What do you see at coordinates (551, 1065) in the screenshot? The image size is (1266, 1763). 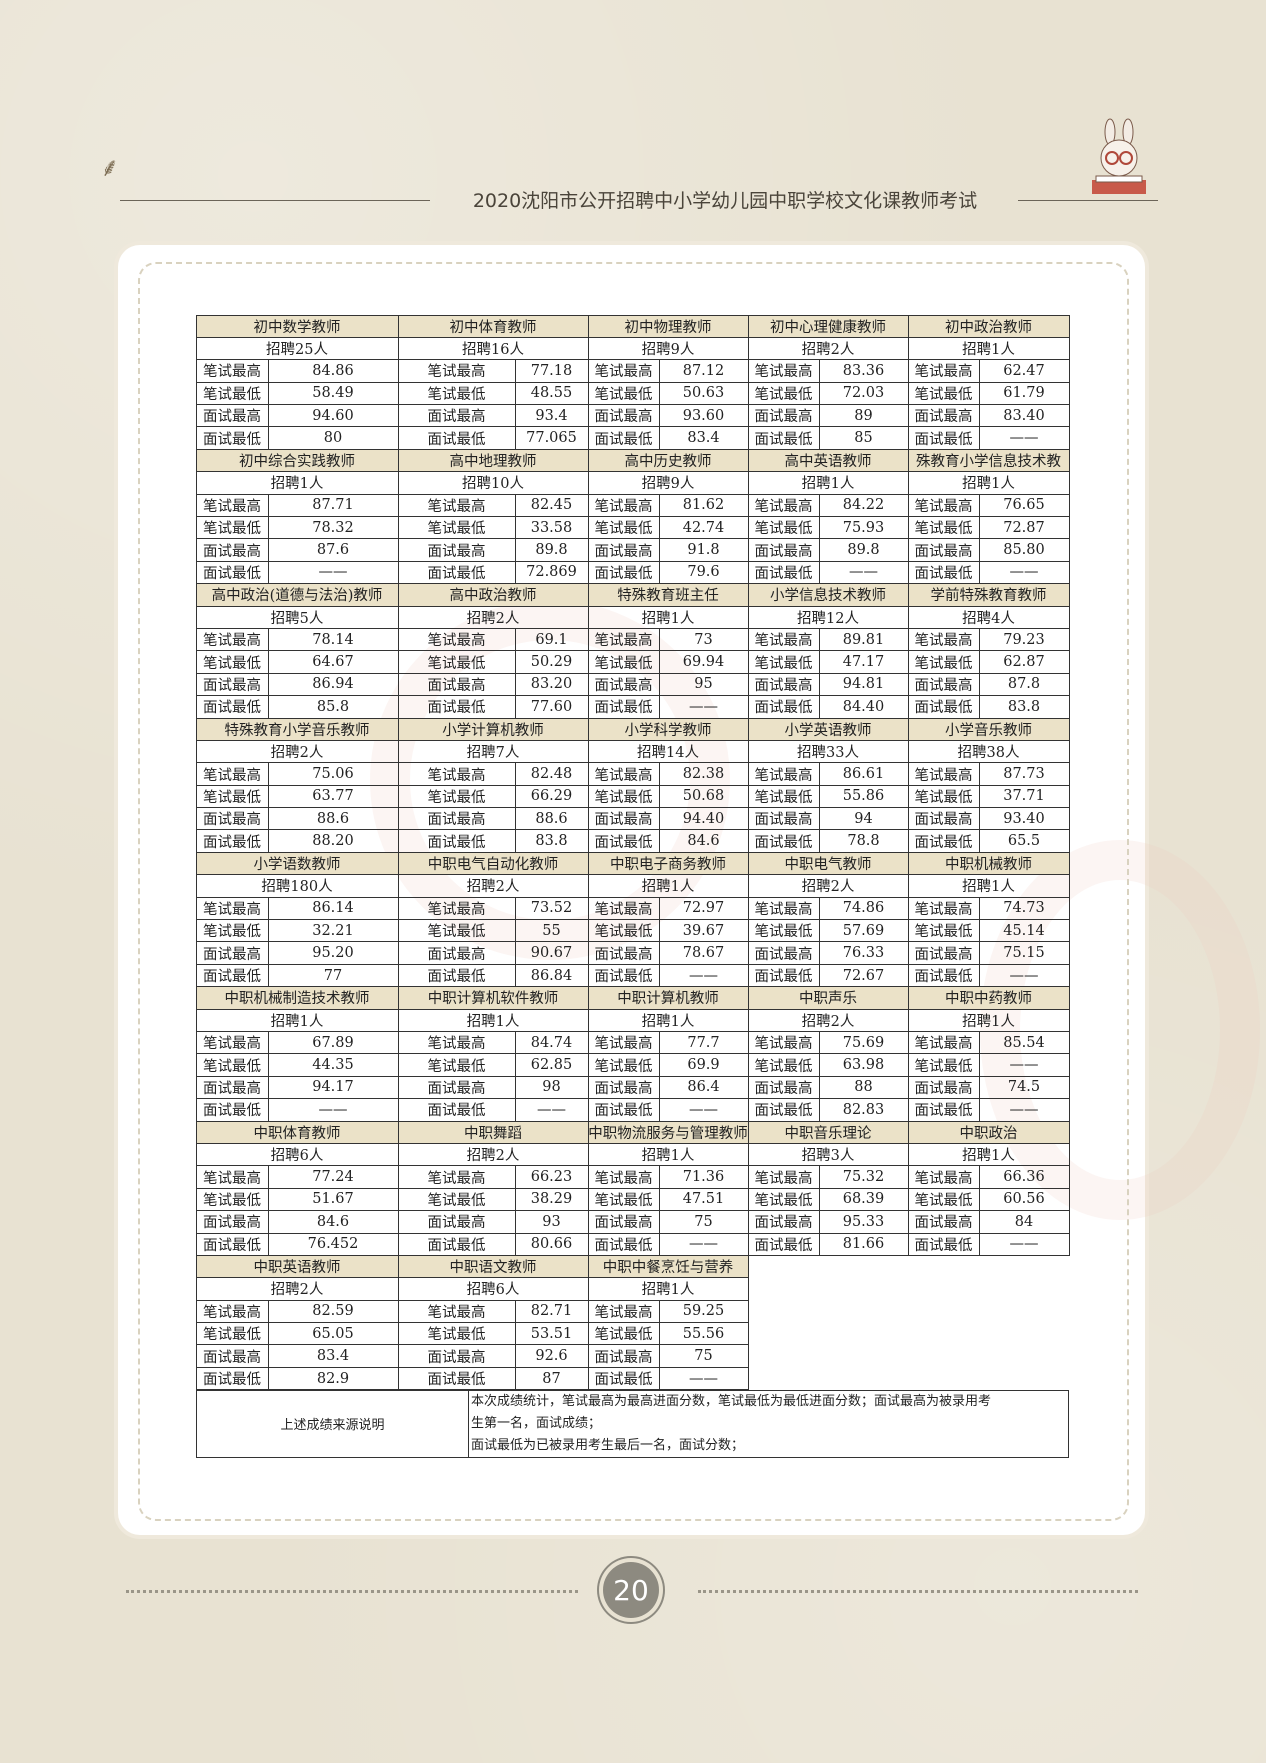 I see `score-value: 62.85` at bounding box center [551, 1065].